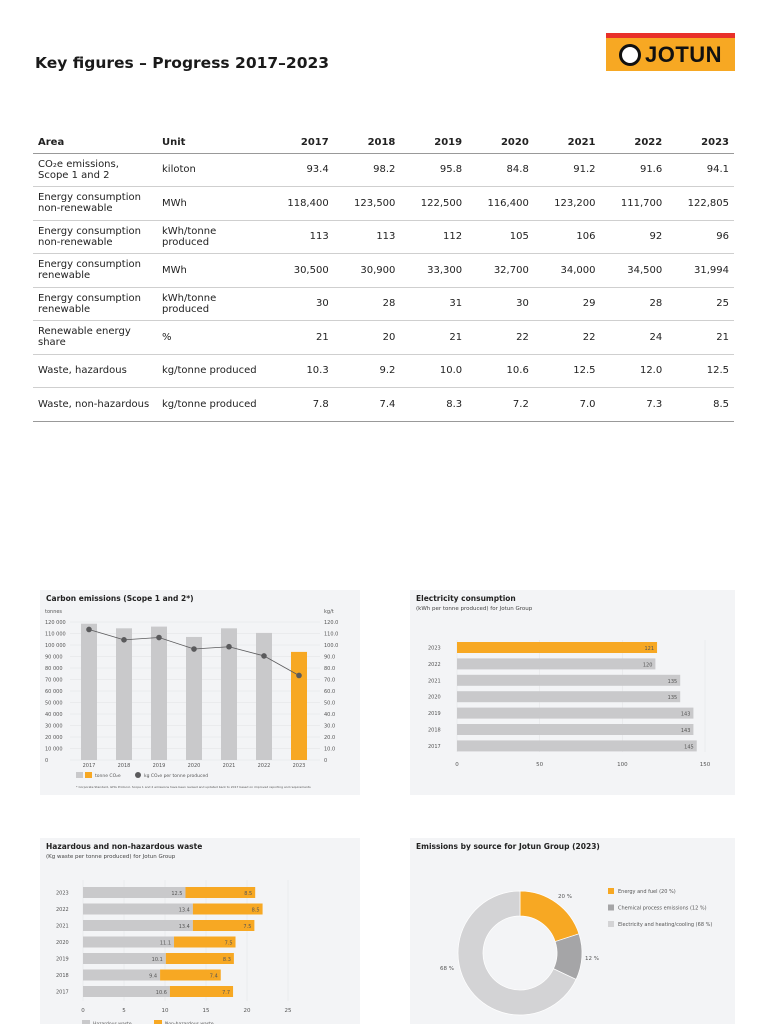  What do you see at coordinates (567, 304) in the screenshot?
I see `cell-value: 29` at bounding box center [567, 304].